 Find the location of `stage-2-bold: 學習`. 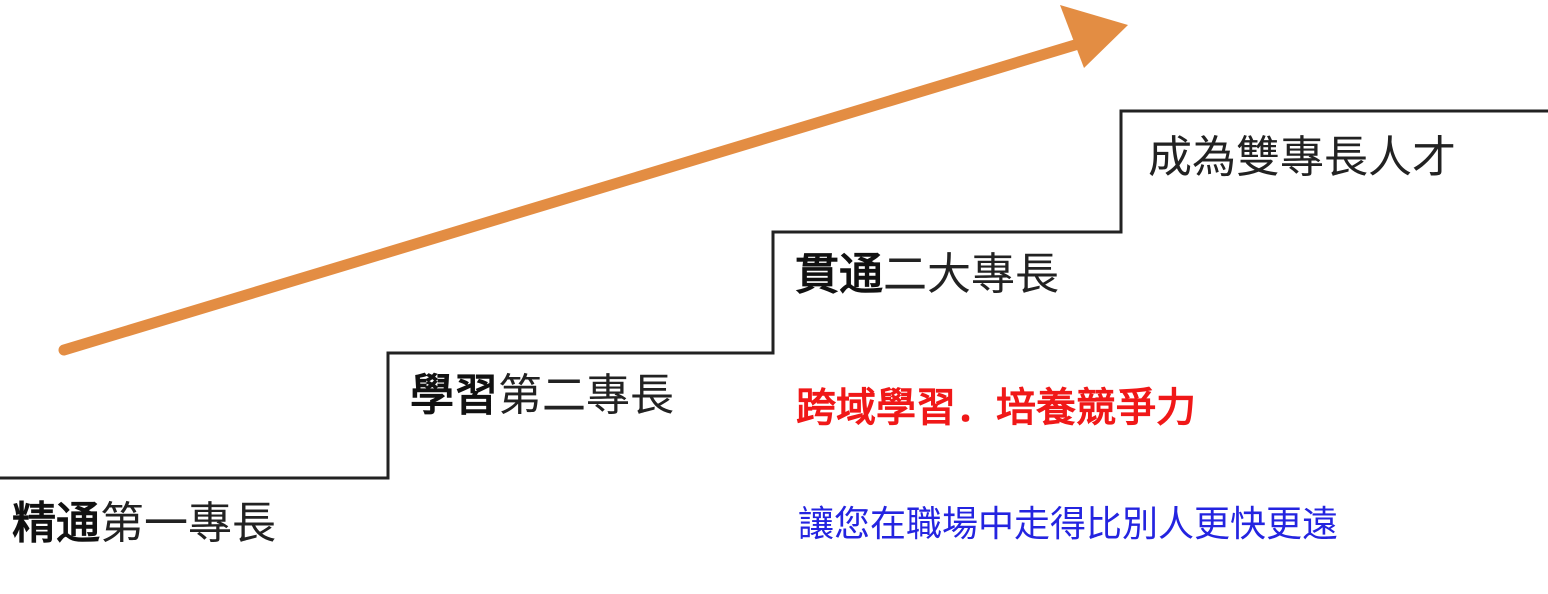

stage-2-bold: 學習 is located at coordinates (454, 395).